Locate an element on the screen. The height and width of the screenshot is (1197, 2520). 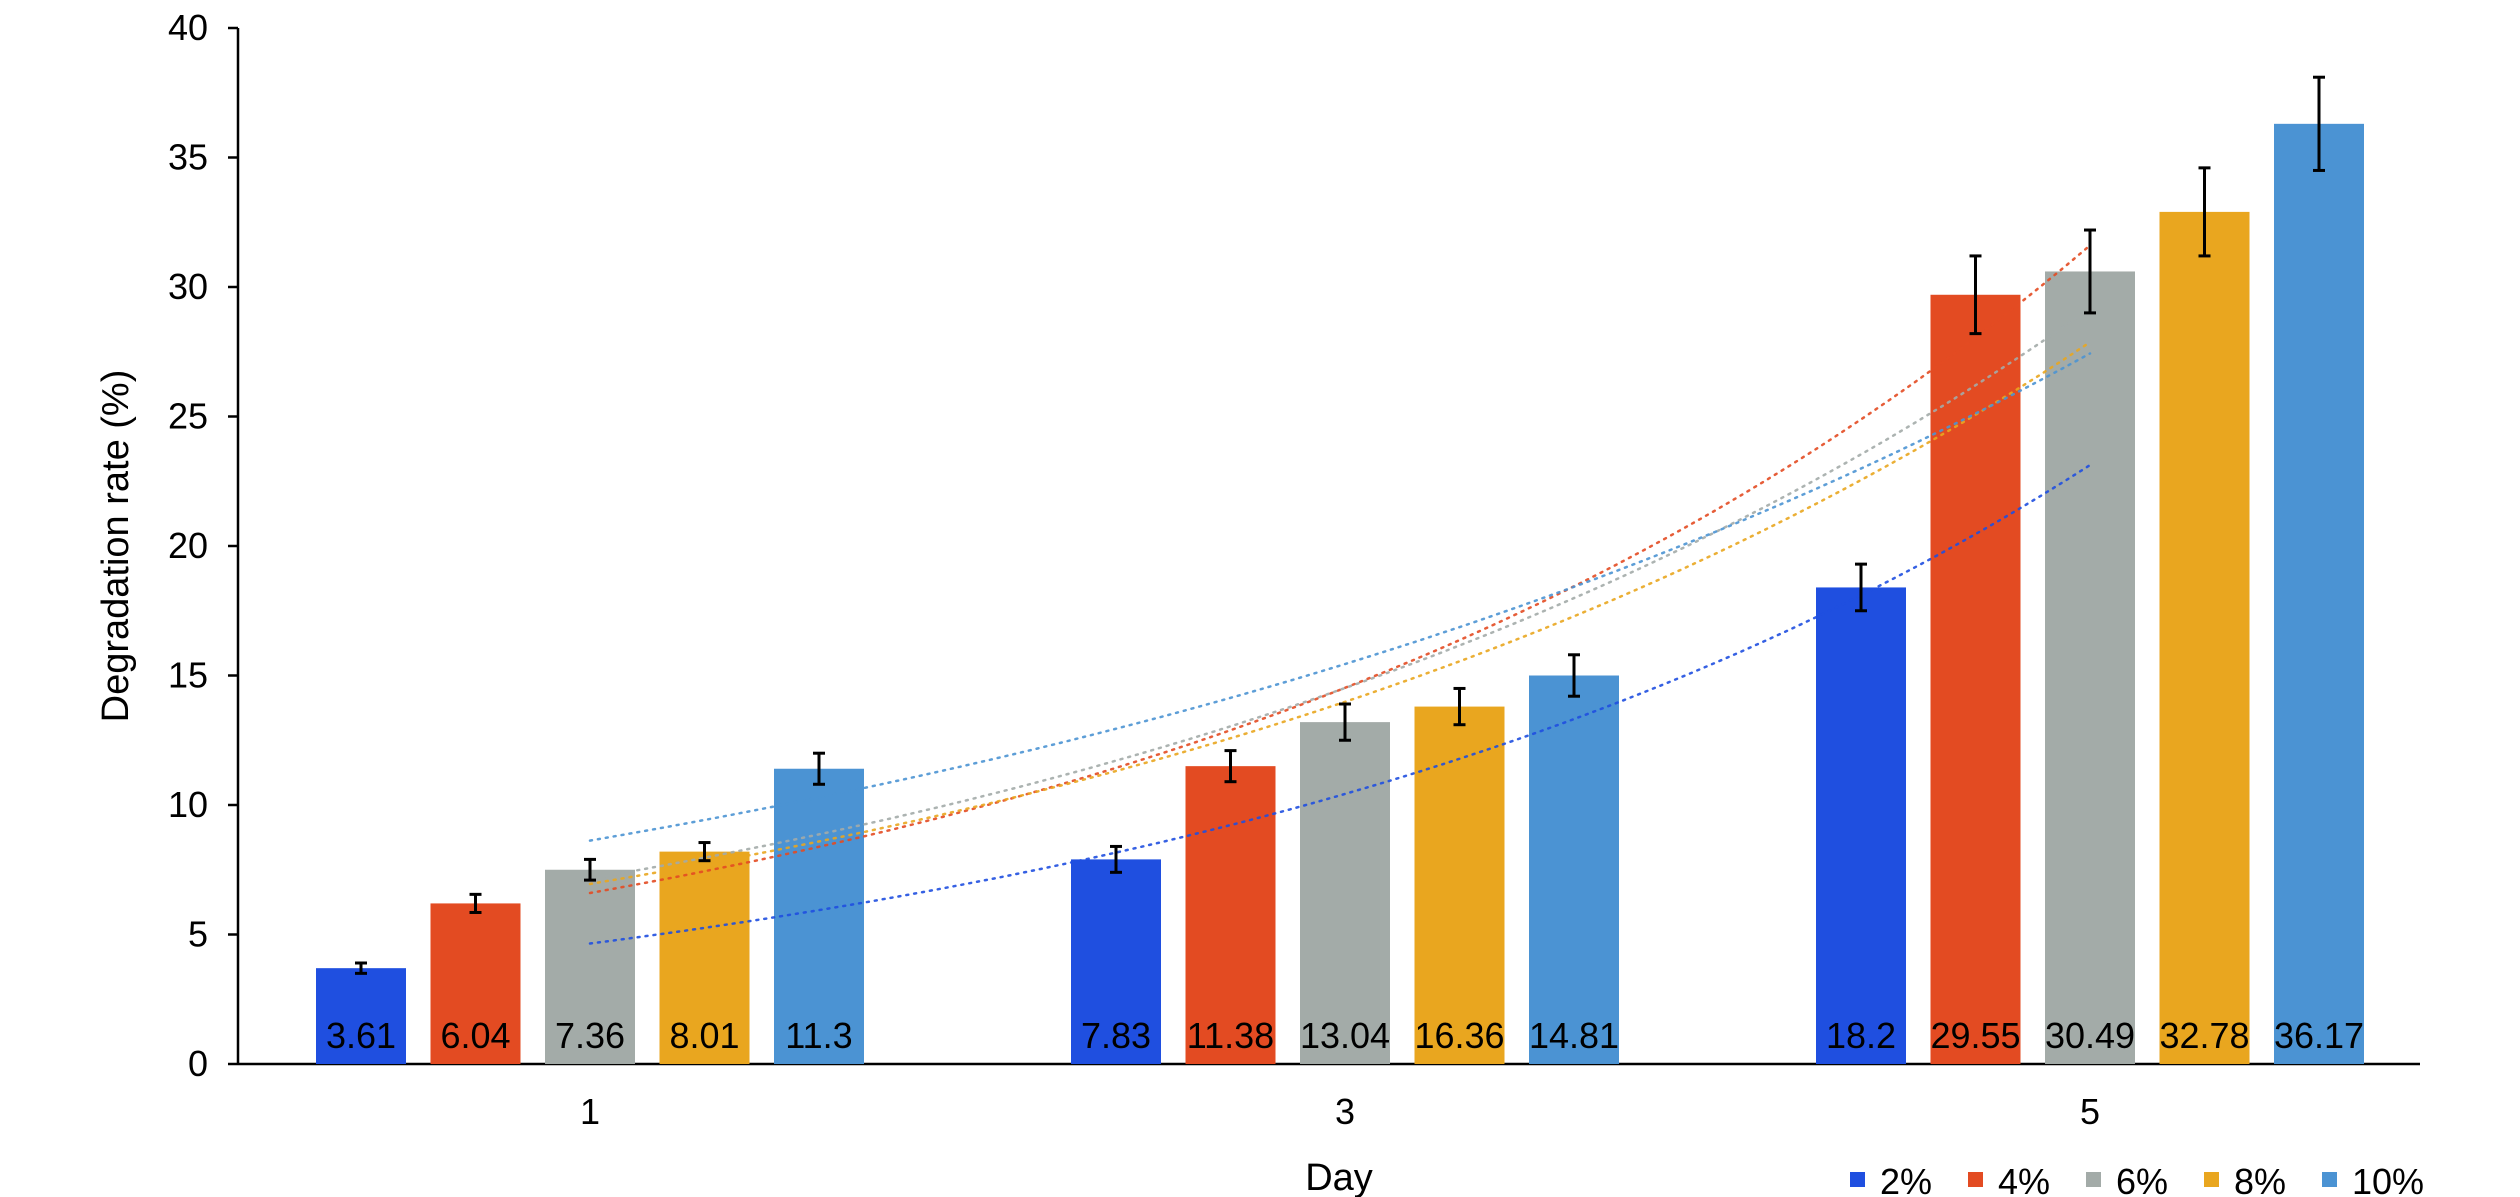
y-tick-label: 30 is located at coordinates (188, 286).